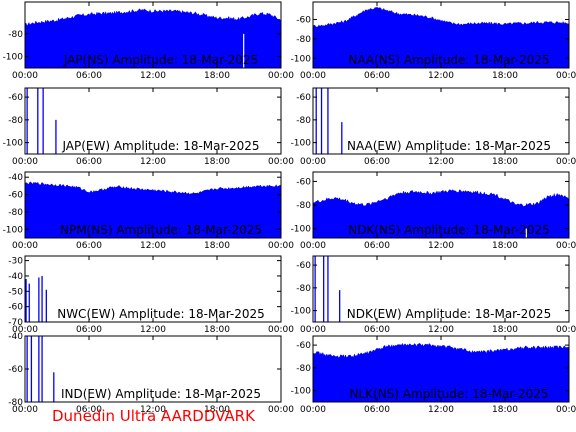 Image resolution: width=576 pixels, height=432 pixels. What do you see at coordinates (161, 230) in the screenshot?
I see `panel-title: NPM(NS) Amplitude: 18-Mar-2025` at bounding box center [161, 230].